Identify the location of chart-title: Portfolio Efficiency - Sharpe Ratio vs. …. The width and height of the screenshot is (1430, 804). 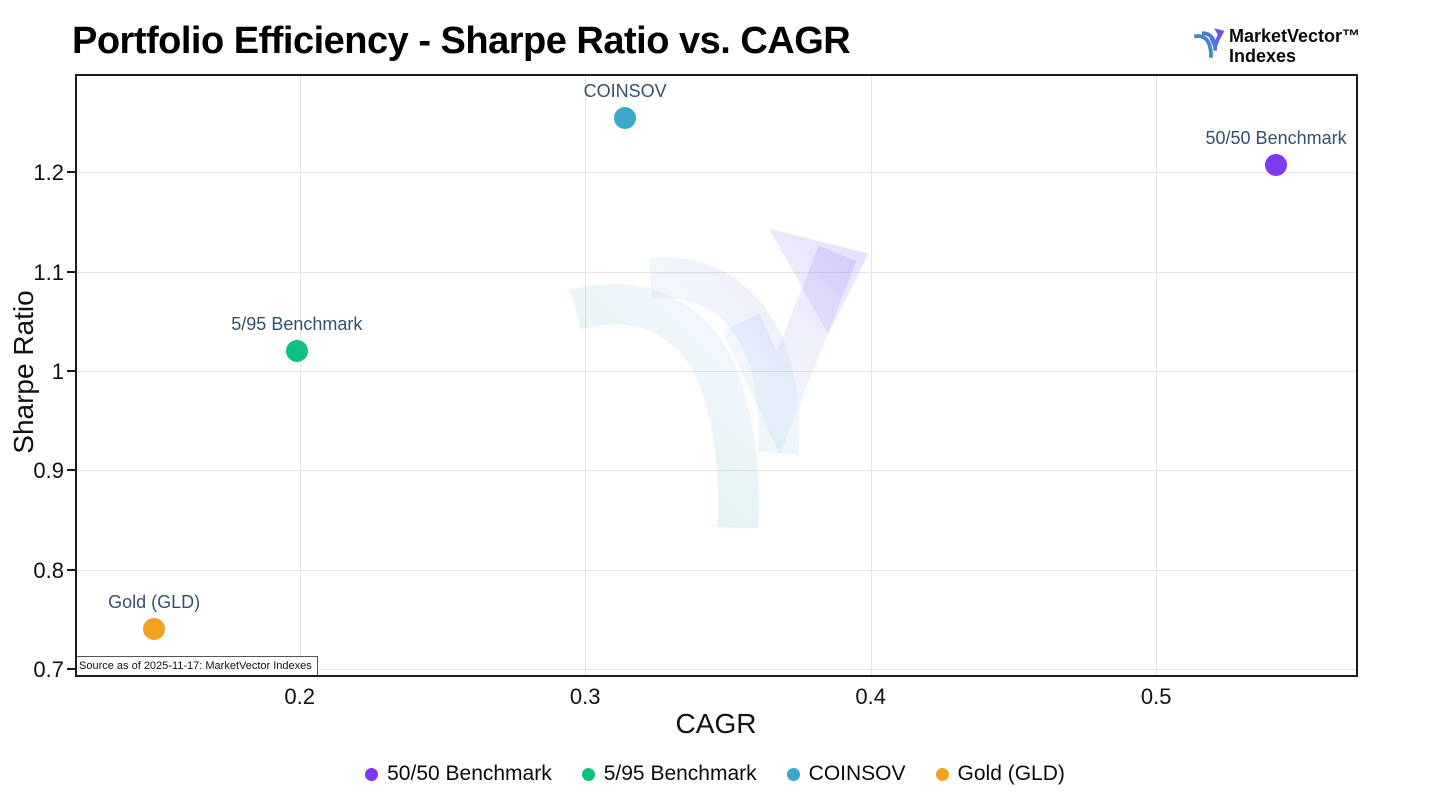
(461, 41).